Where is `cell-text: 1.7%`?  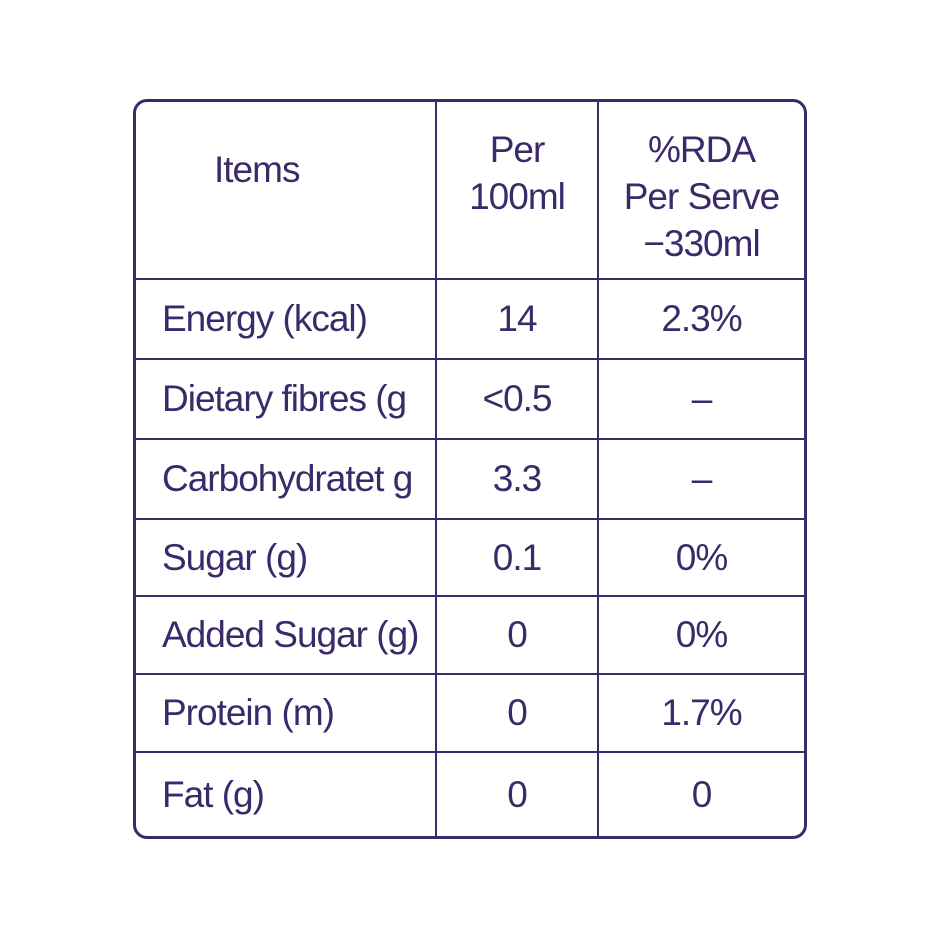
cell-text: 1.7% is located at coordinates (701, 712).